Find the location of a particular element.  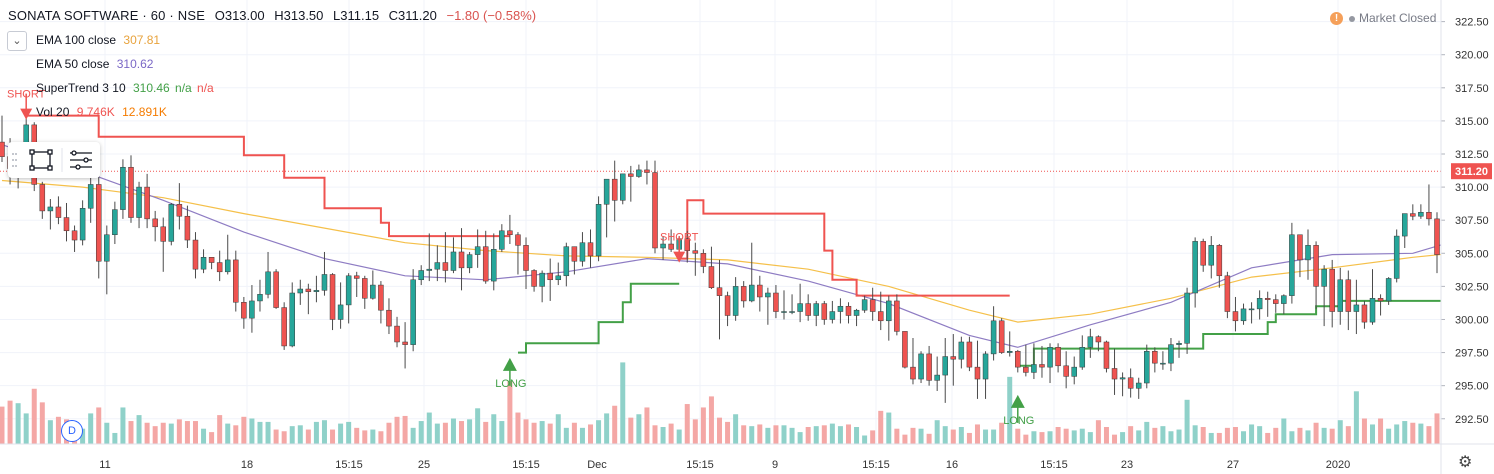

last-price-box is located at coordinates (1471, 171).